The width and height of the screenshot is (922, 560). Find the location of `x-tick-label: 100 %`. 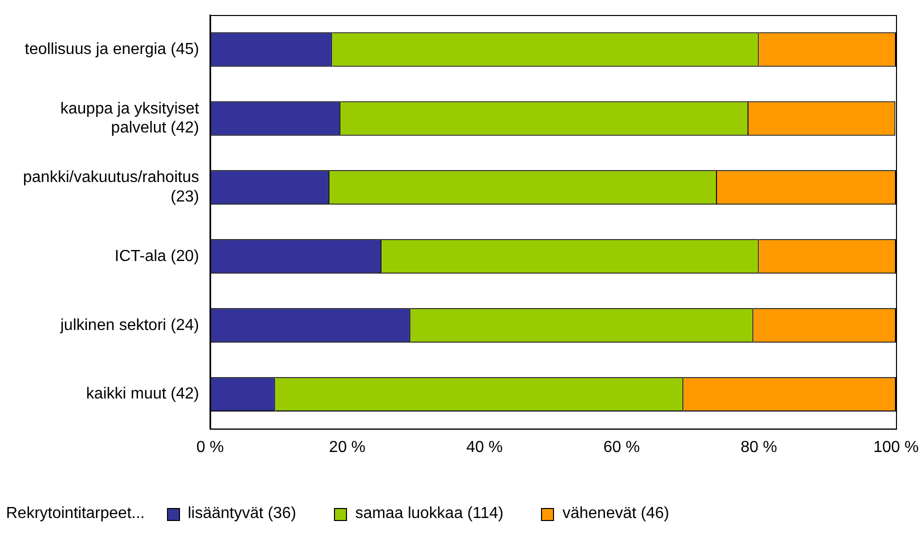

x-tick-label: 100 % is located at coordinates (896, 447).